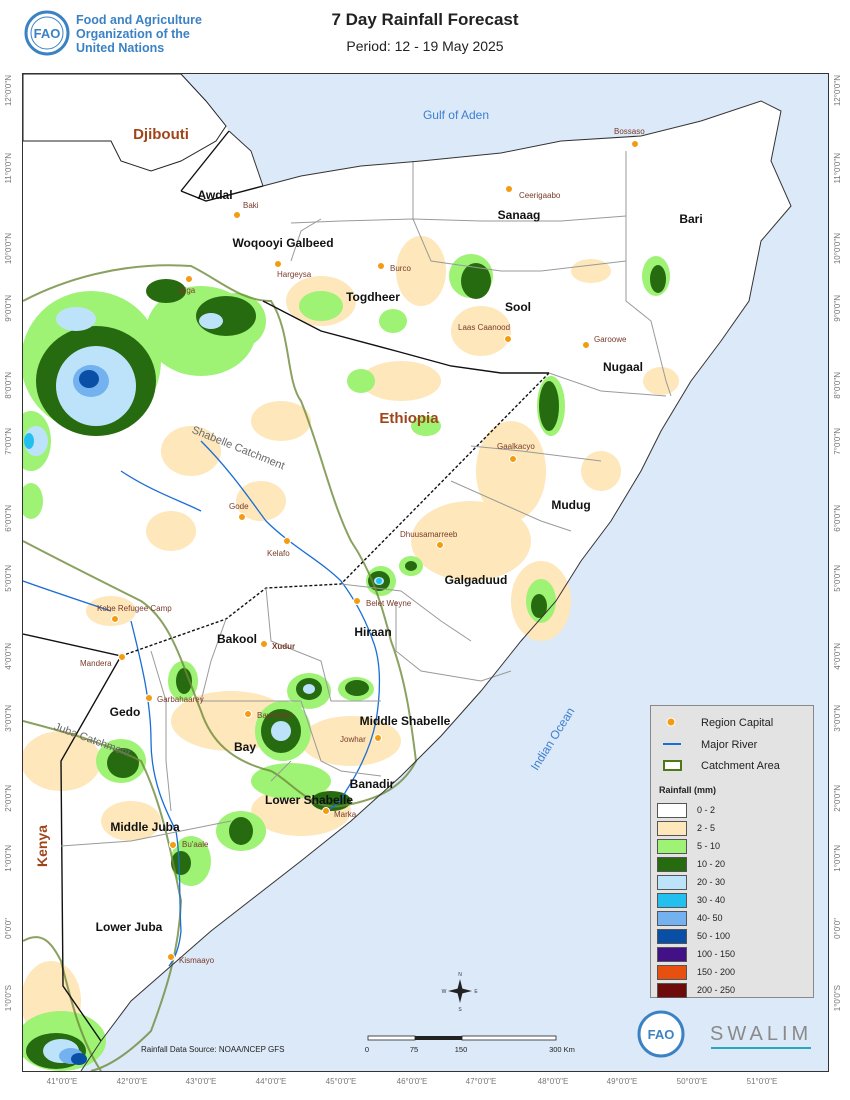 This screenshot has width=850, height=1100. What do you see at coordinates (8, 998) in the screenshot?
I see `lat-label-left: 1°0'0"S` at bounding box center [8, 998].